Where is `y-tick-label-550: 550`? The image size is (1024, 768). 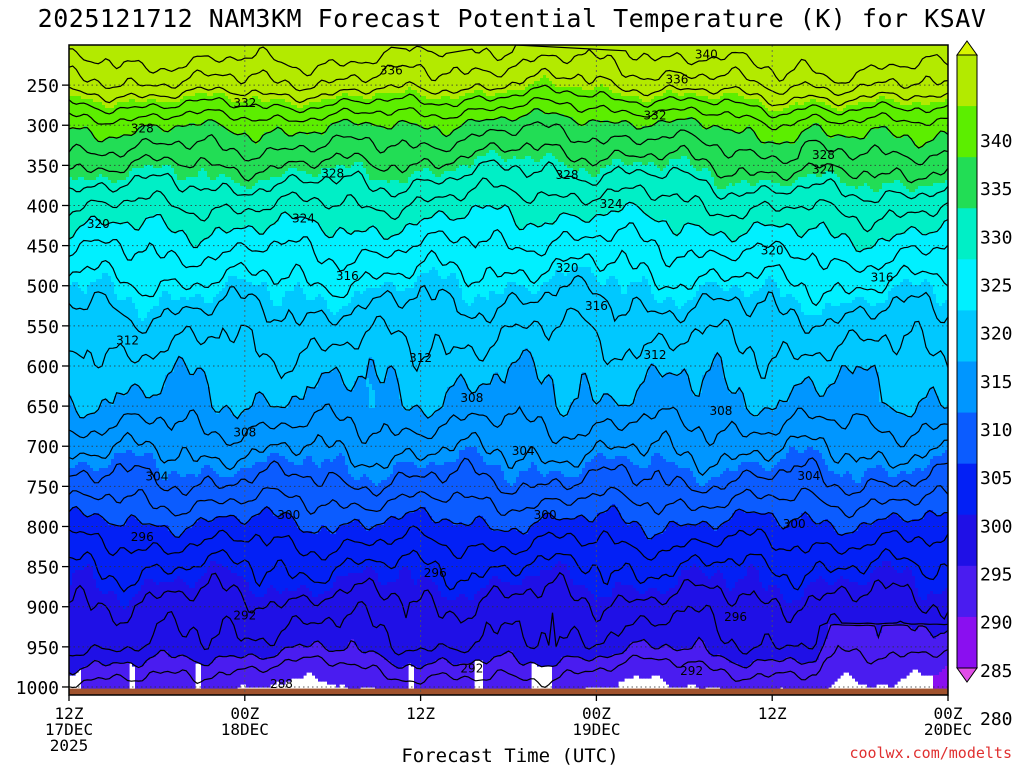 y-tick-label-550: 550 is located at coordinates (42, 327).